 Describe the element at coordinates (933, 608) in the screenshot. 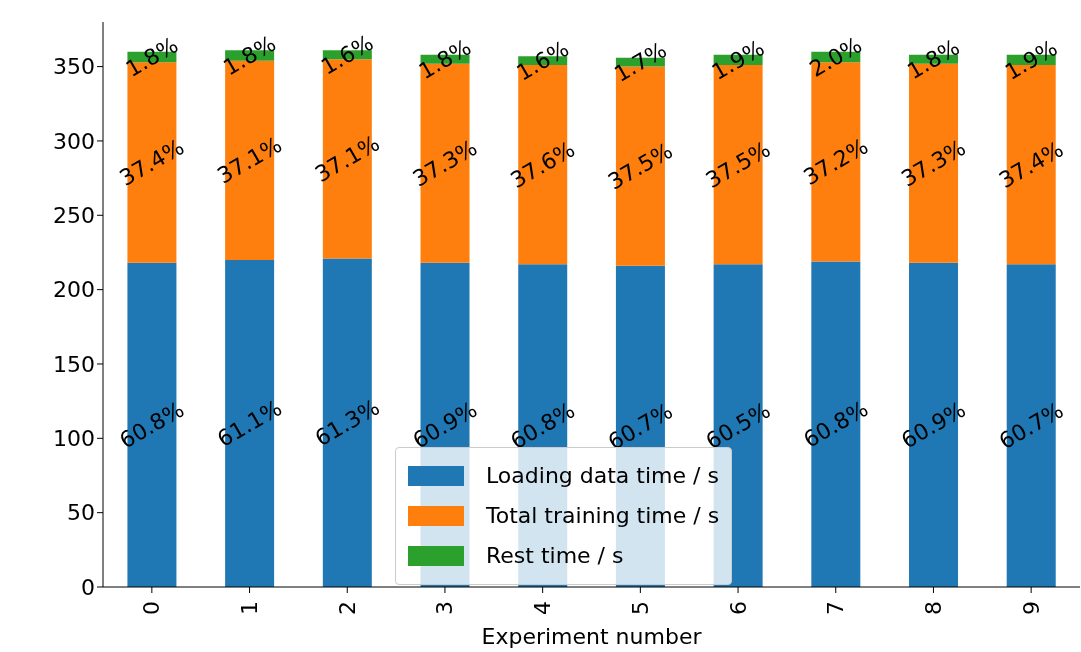

I see `x-tick-label: 8` at that location.